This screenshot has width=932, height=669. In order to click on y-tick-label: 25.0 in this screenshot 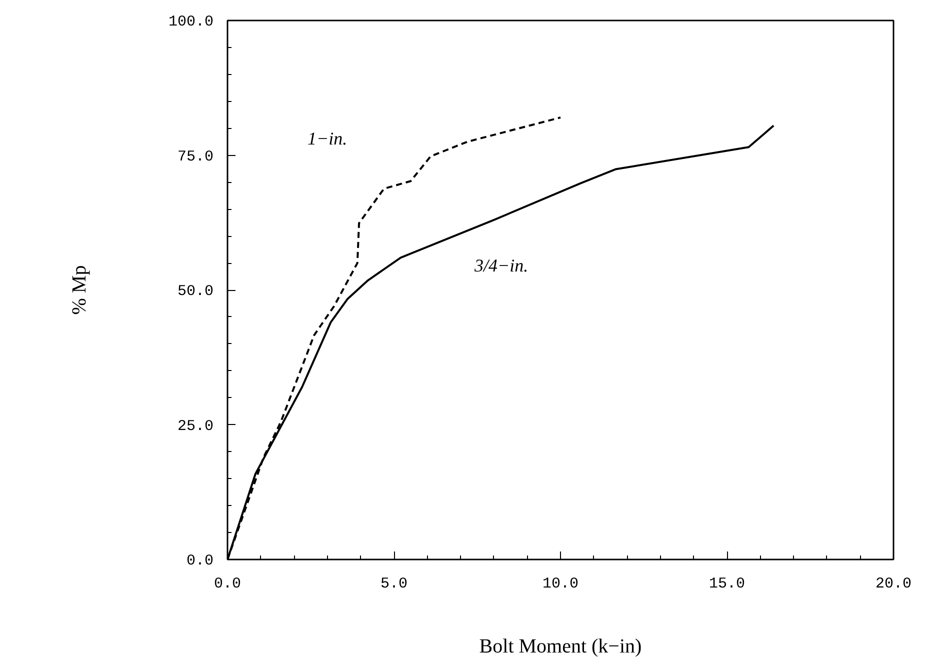, I will do `click(195, 426)`.